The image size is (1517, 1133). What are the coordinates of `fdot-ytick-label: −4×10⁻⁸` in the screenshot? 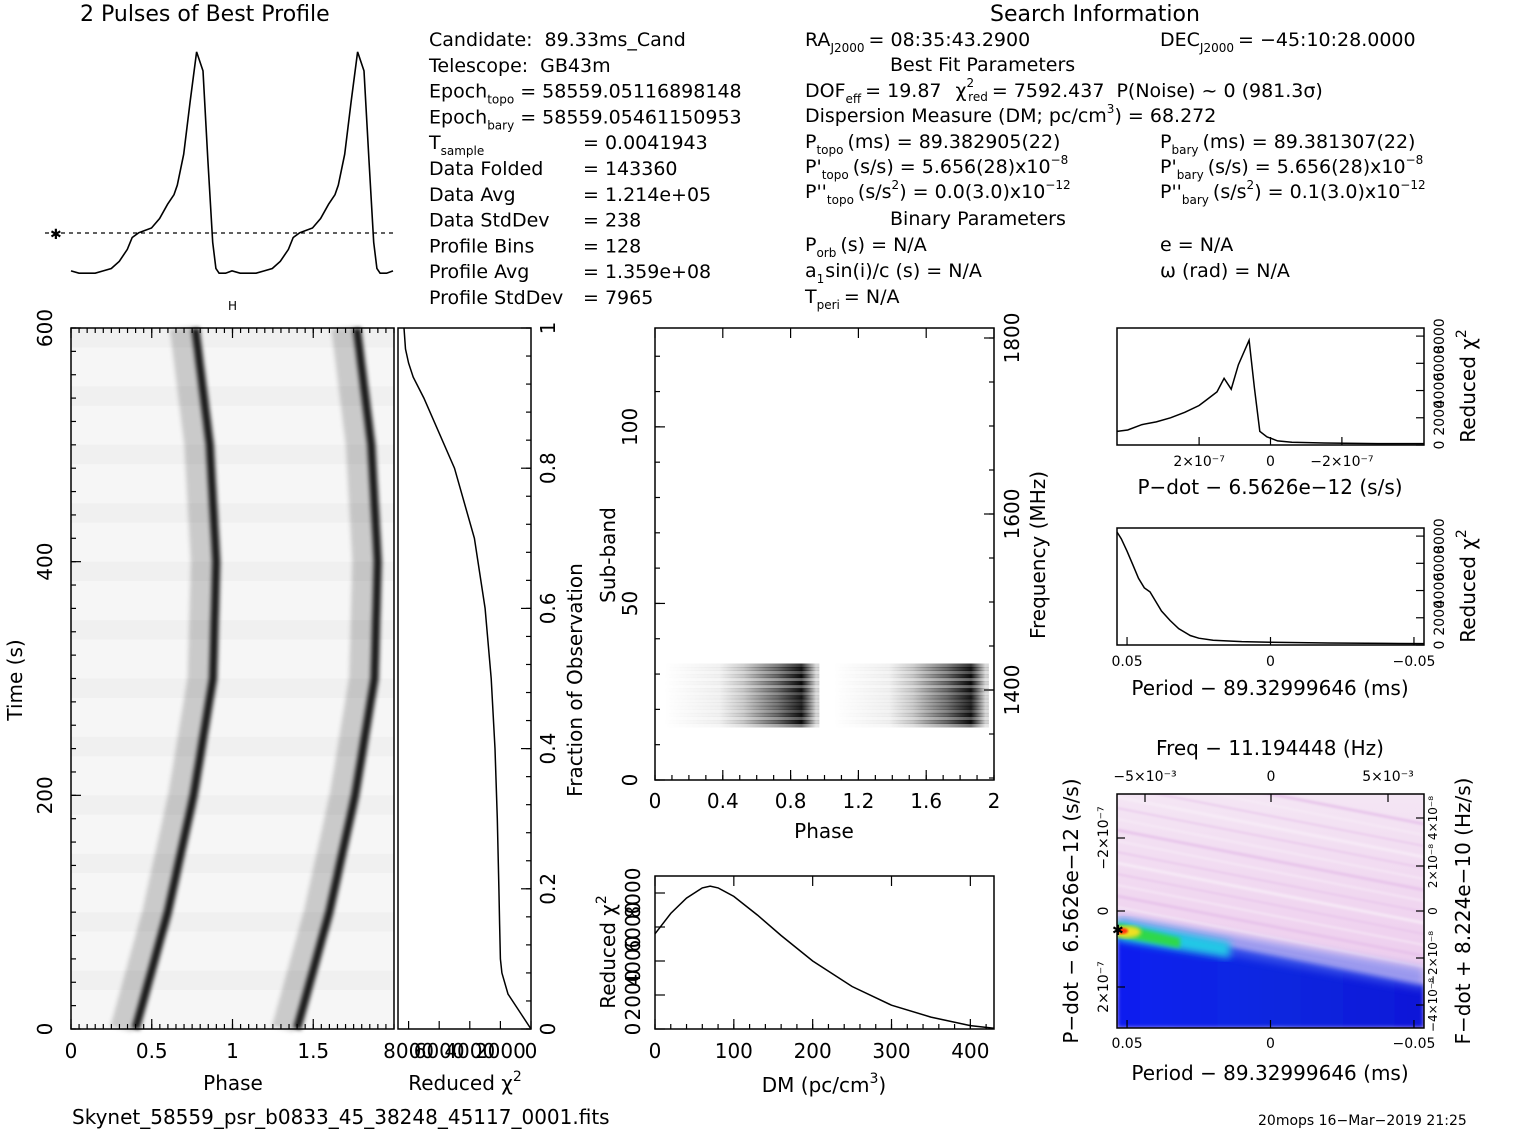 It's located at (1433, 1005).